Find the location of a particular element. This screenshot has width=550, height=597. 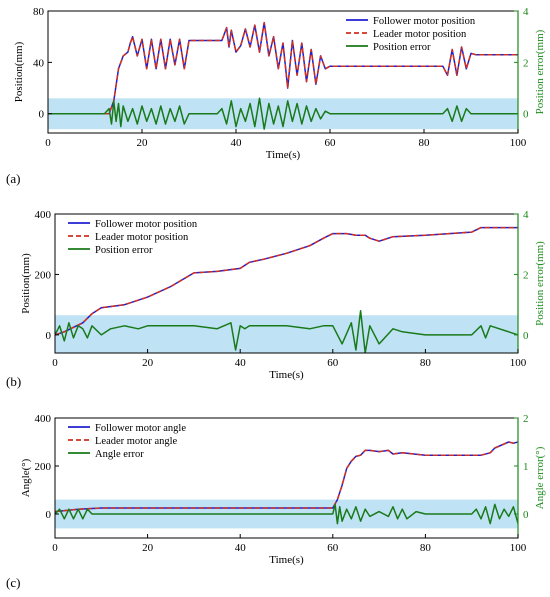

y-tick-label: 40 is located at coordinates (39, 63).